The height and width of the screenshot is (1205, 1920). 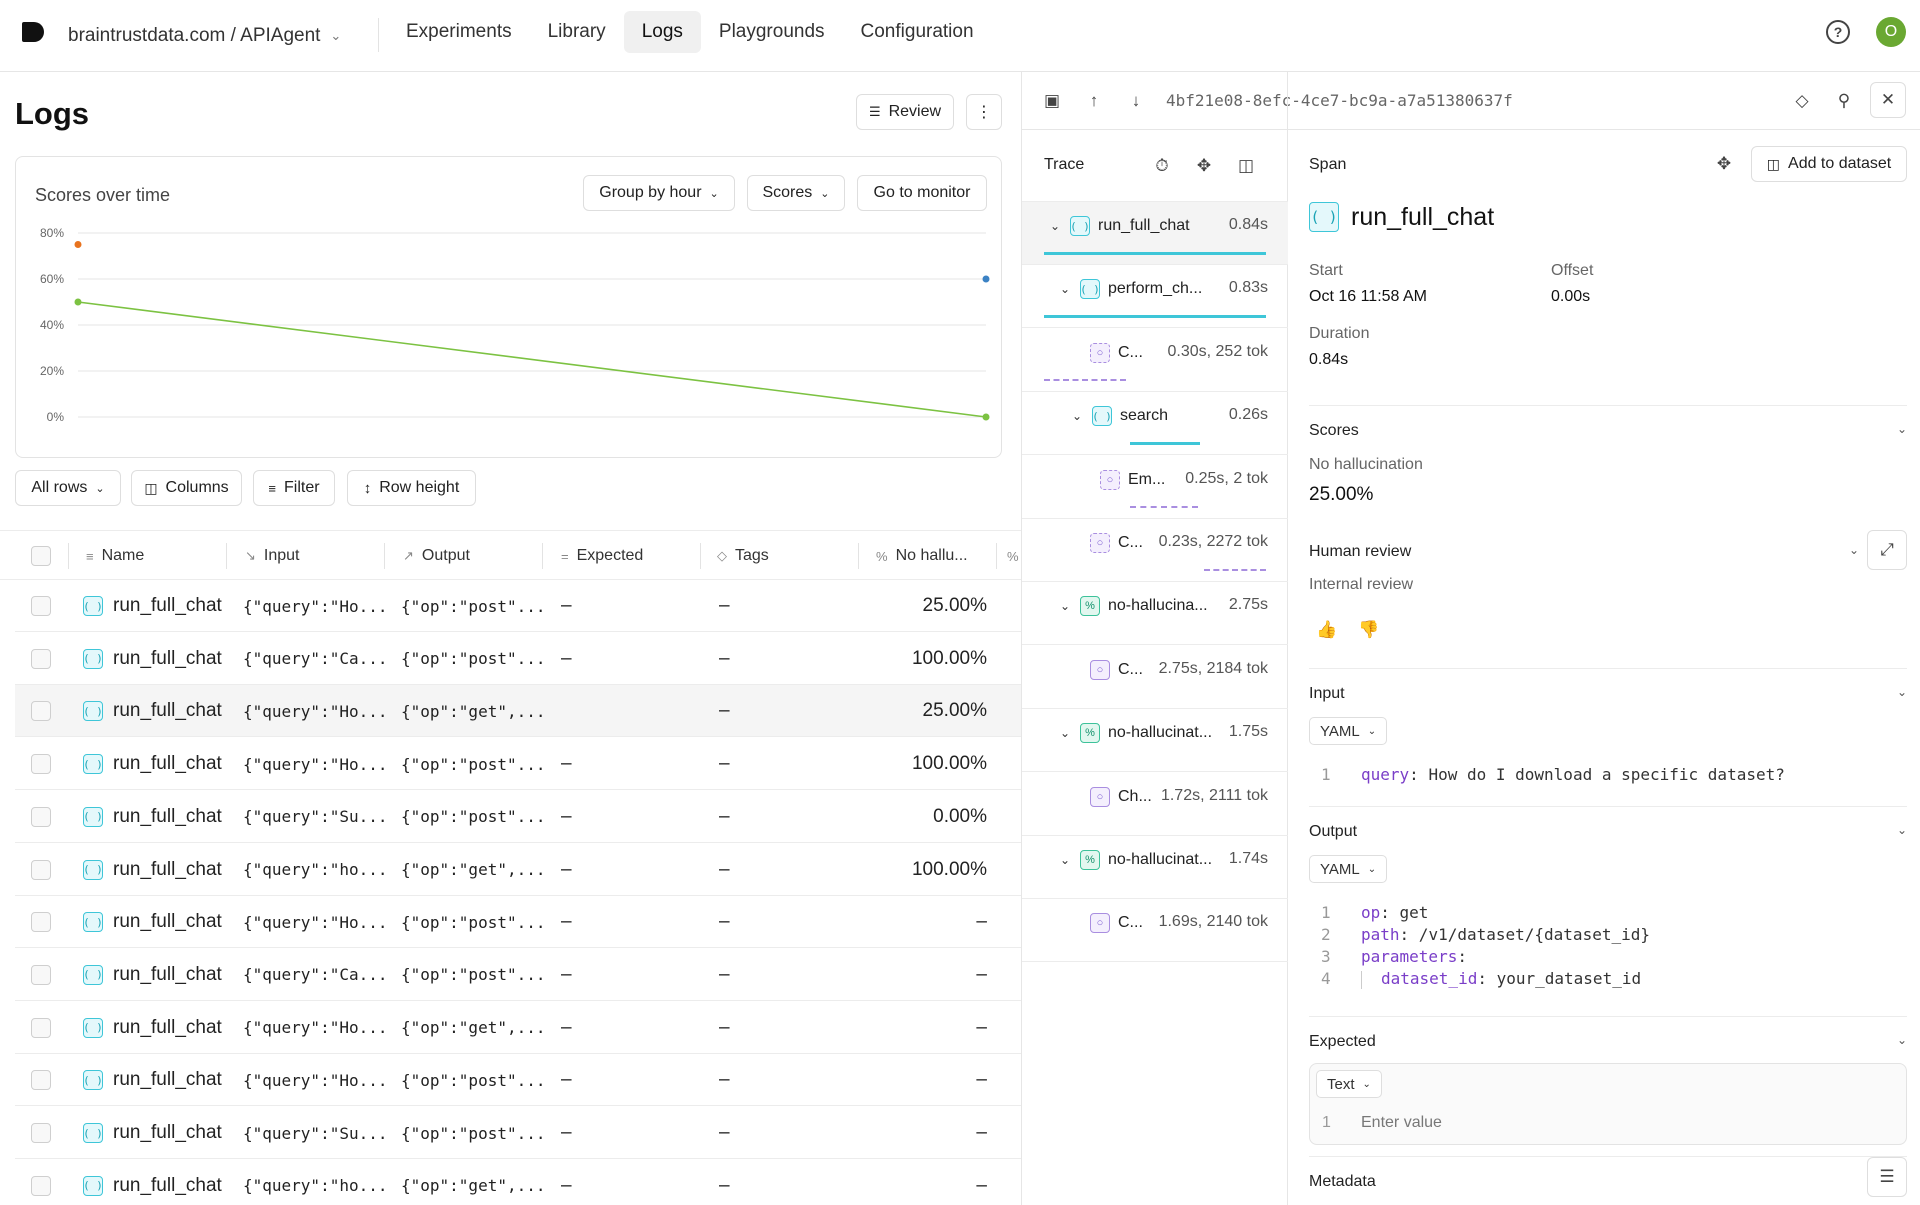 I want to click on trace-node: ⌄% no-hallucinat... 1.75s, so click(x=1155, y=741).